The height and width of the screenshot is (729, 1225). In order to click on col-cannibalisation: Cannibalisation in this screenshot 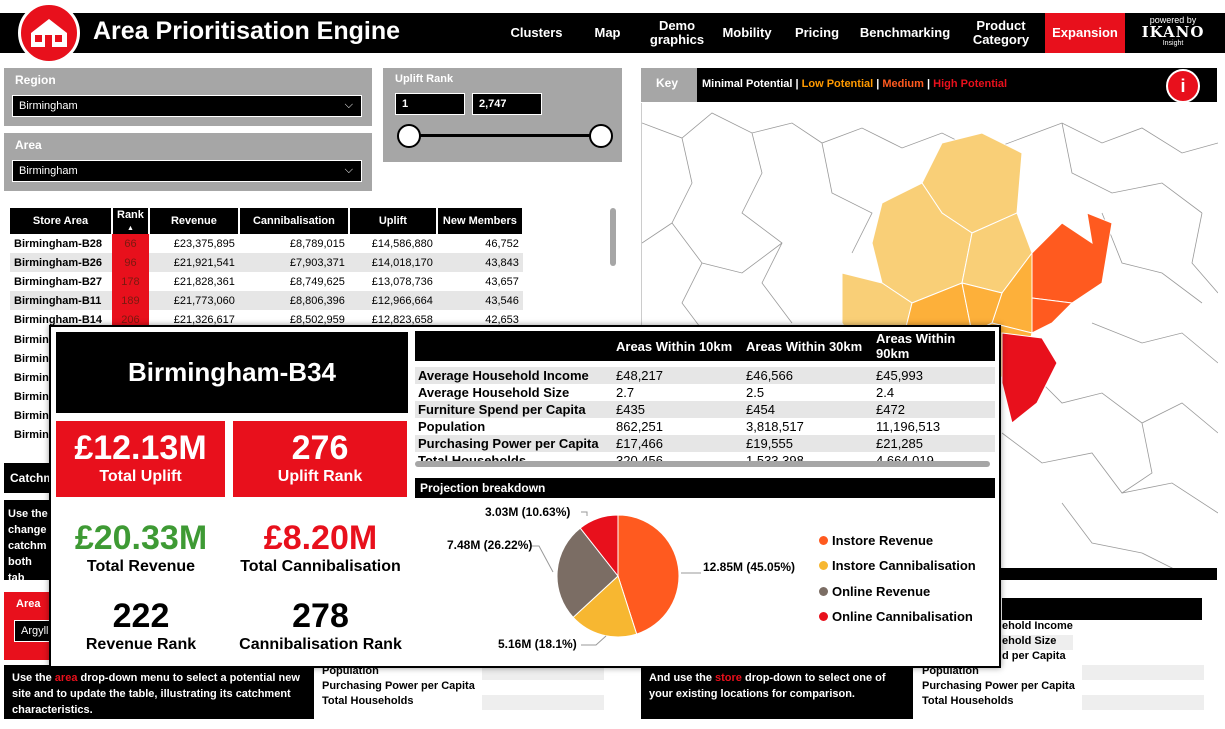, I will do `click(294, 221)`.